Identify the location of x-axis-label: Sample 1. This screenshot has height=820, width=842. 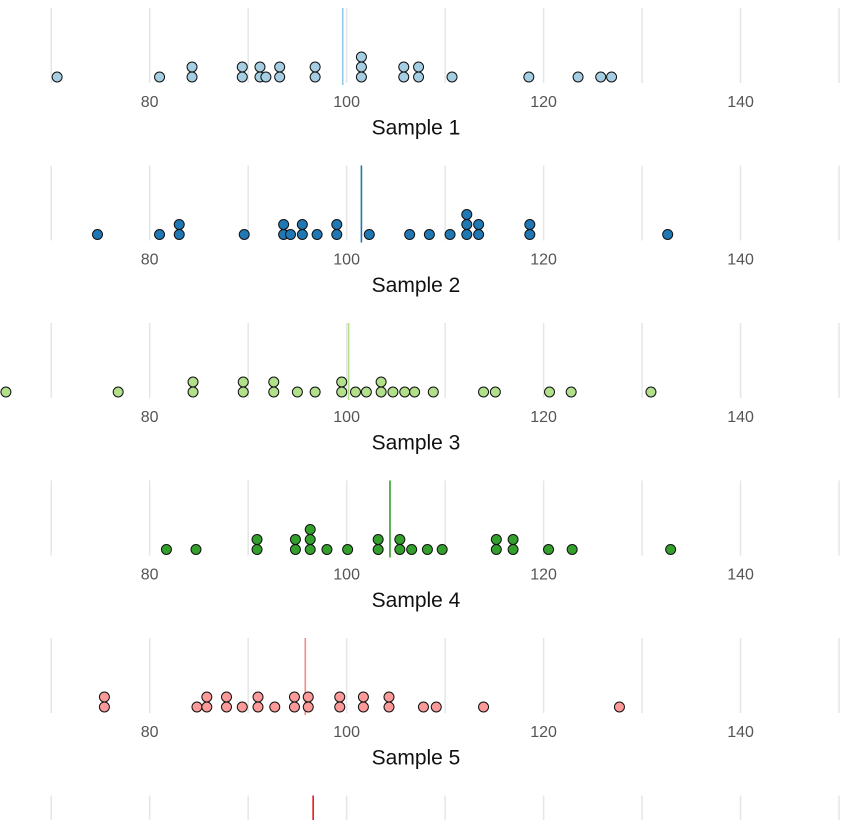
(416, 128).